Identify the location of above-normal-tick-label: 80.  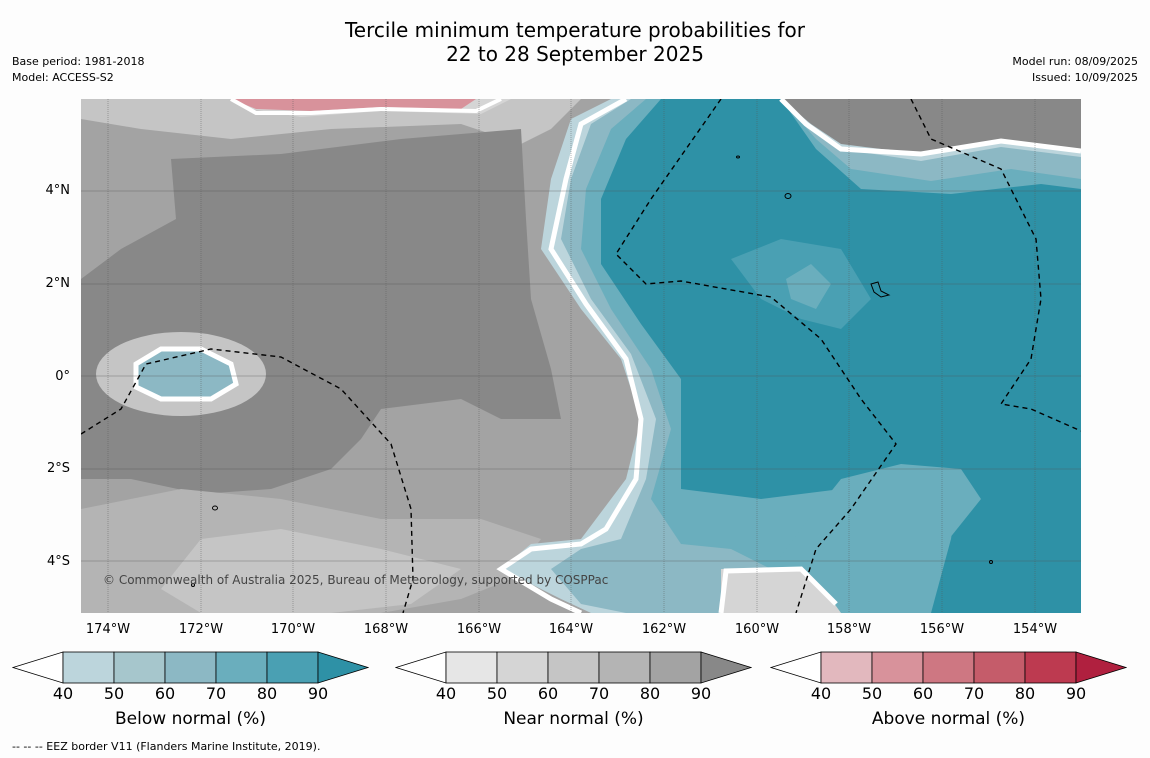
(1025, 693).